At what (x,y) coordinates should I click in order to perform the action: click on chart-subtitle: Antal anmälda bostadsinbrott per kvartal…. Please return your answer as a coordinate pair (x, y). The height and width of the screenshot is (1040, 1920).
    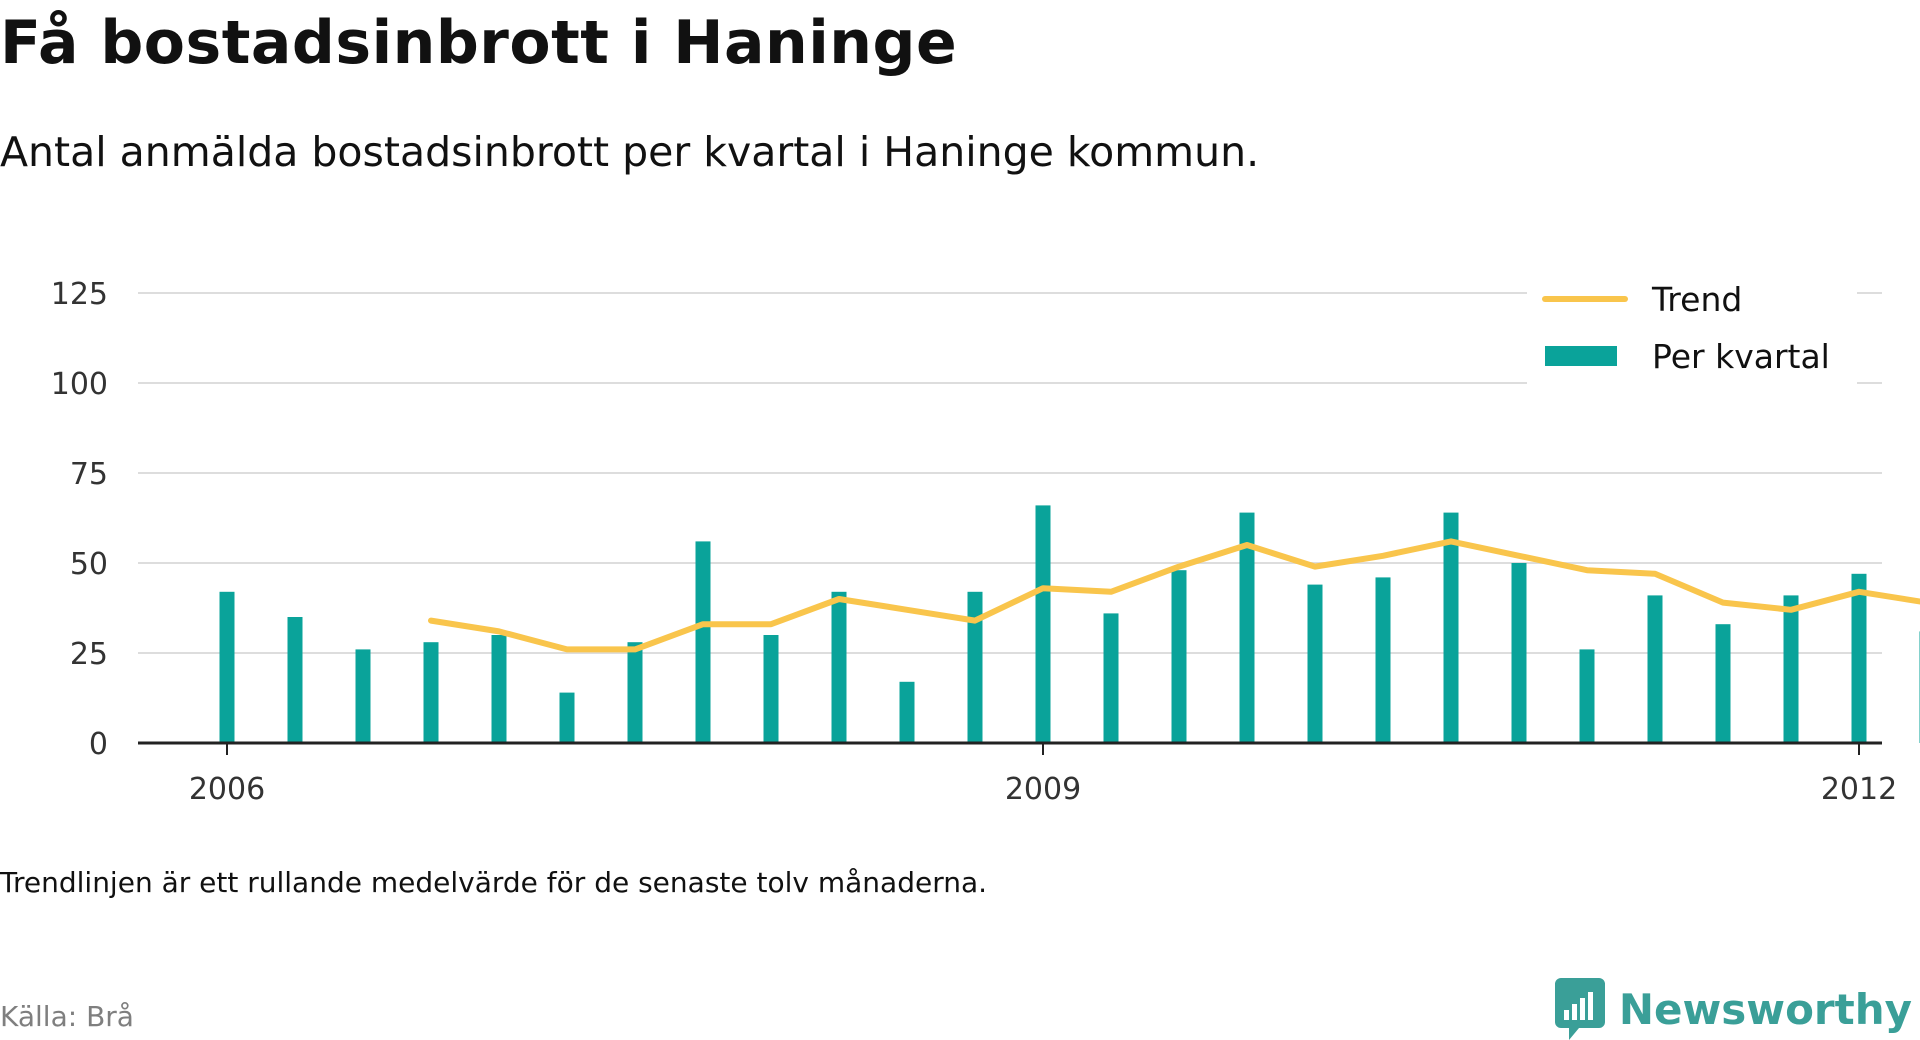
    Looking at the image, I should click on (630, 152).